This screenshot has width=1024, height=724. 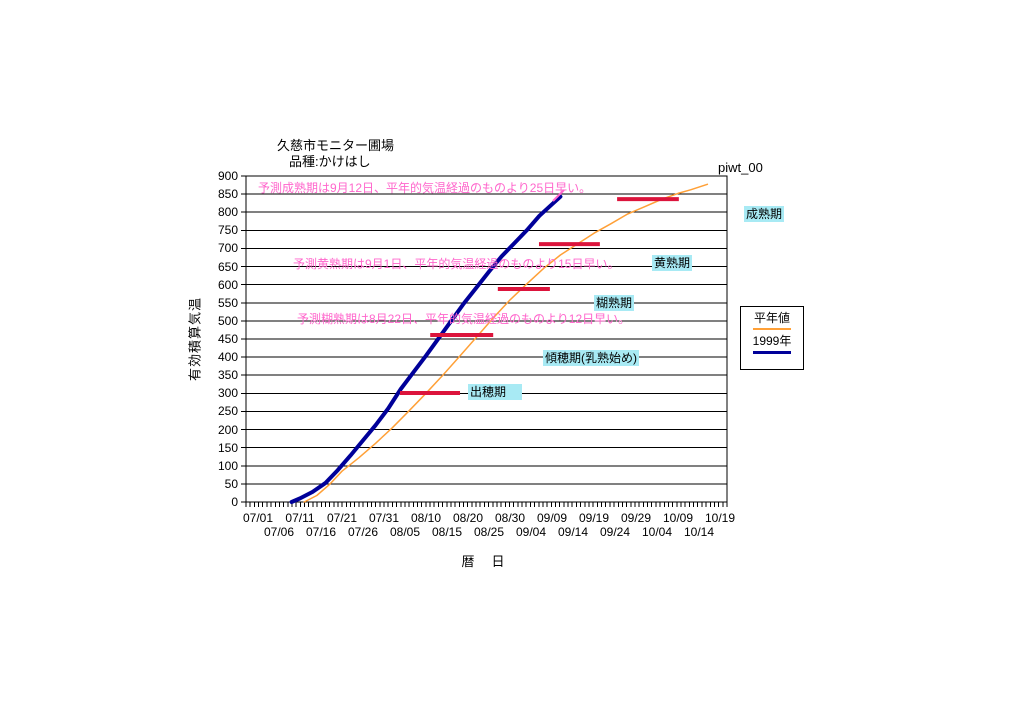 I want to click on legend-item: 1999年, so click(x=772, y=344).